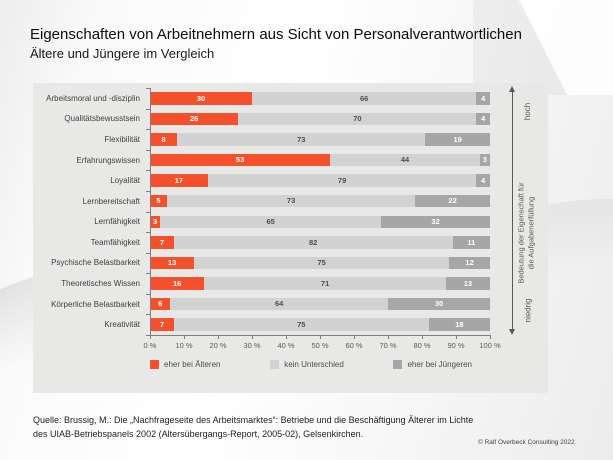  I want to click on x-tick-label: 40 %, so click(286, 345).